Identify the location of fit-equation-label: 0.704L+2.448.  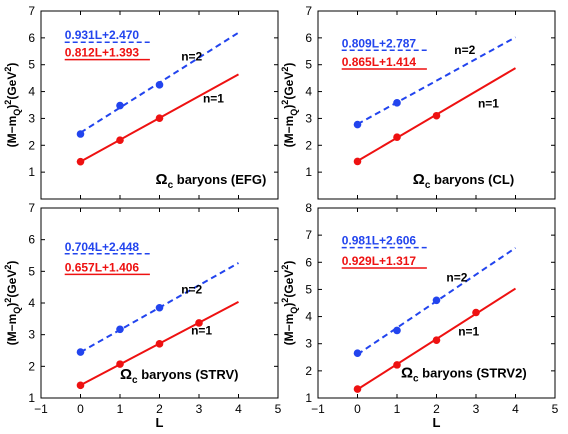
(102, 247).